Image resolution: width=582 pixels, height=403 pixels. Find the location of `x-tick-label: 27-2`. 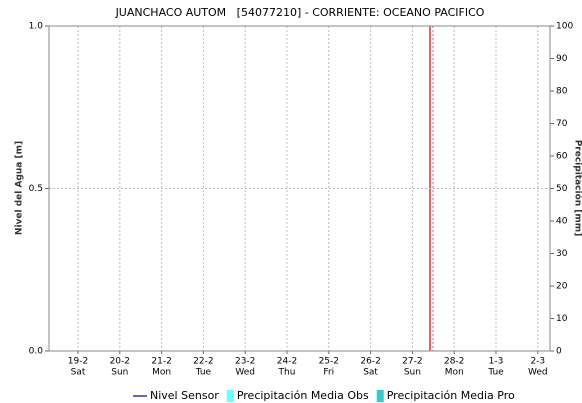

x-tick-label: 27-2 is located at coordinates (412, 362).